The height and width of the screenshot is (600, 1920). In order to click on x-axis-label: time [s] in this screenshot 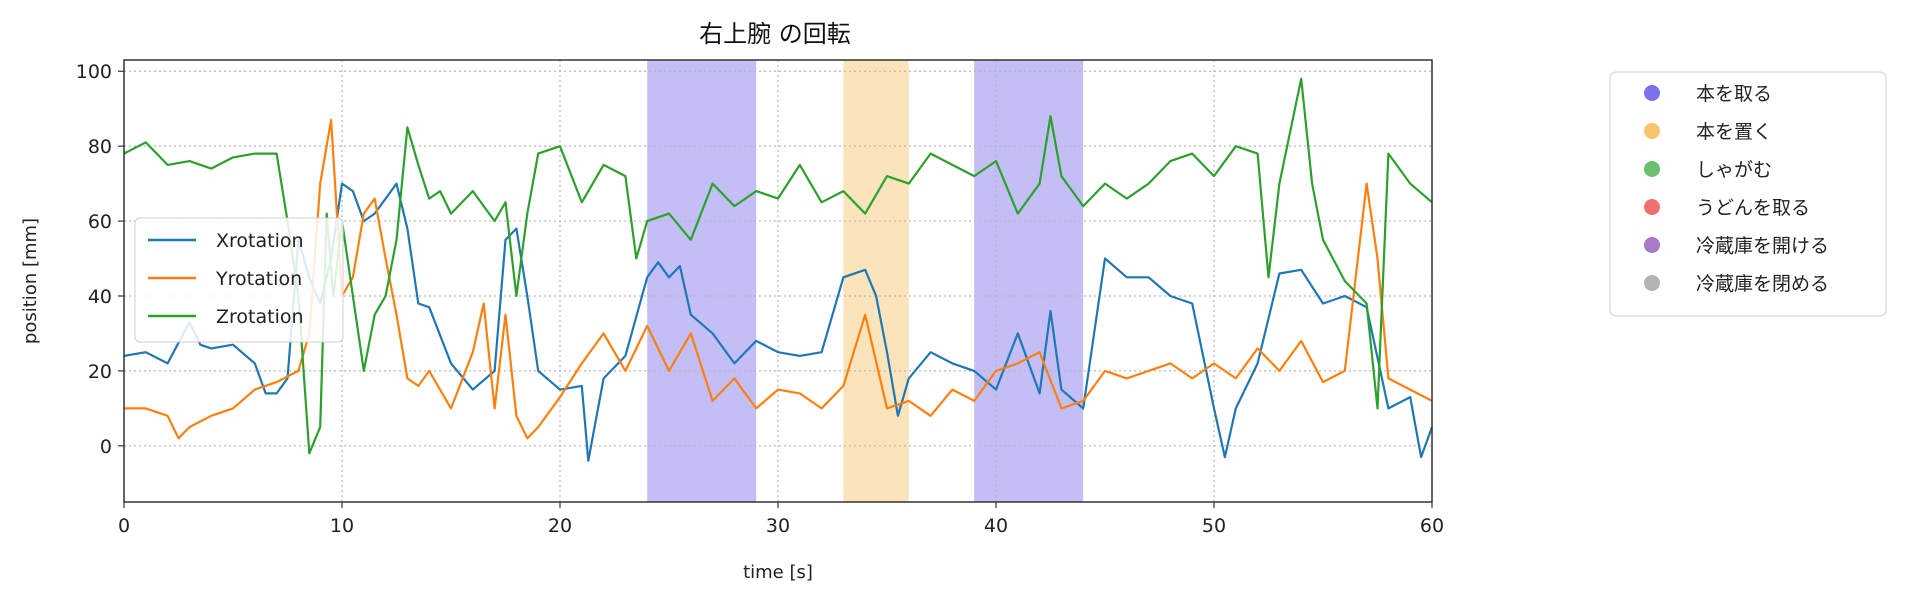, I will do `click(778, 572)`.